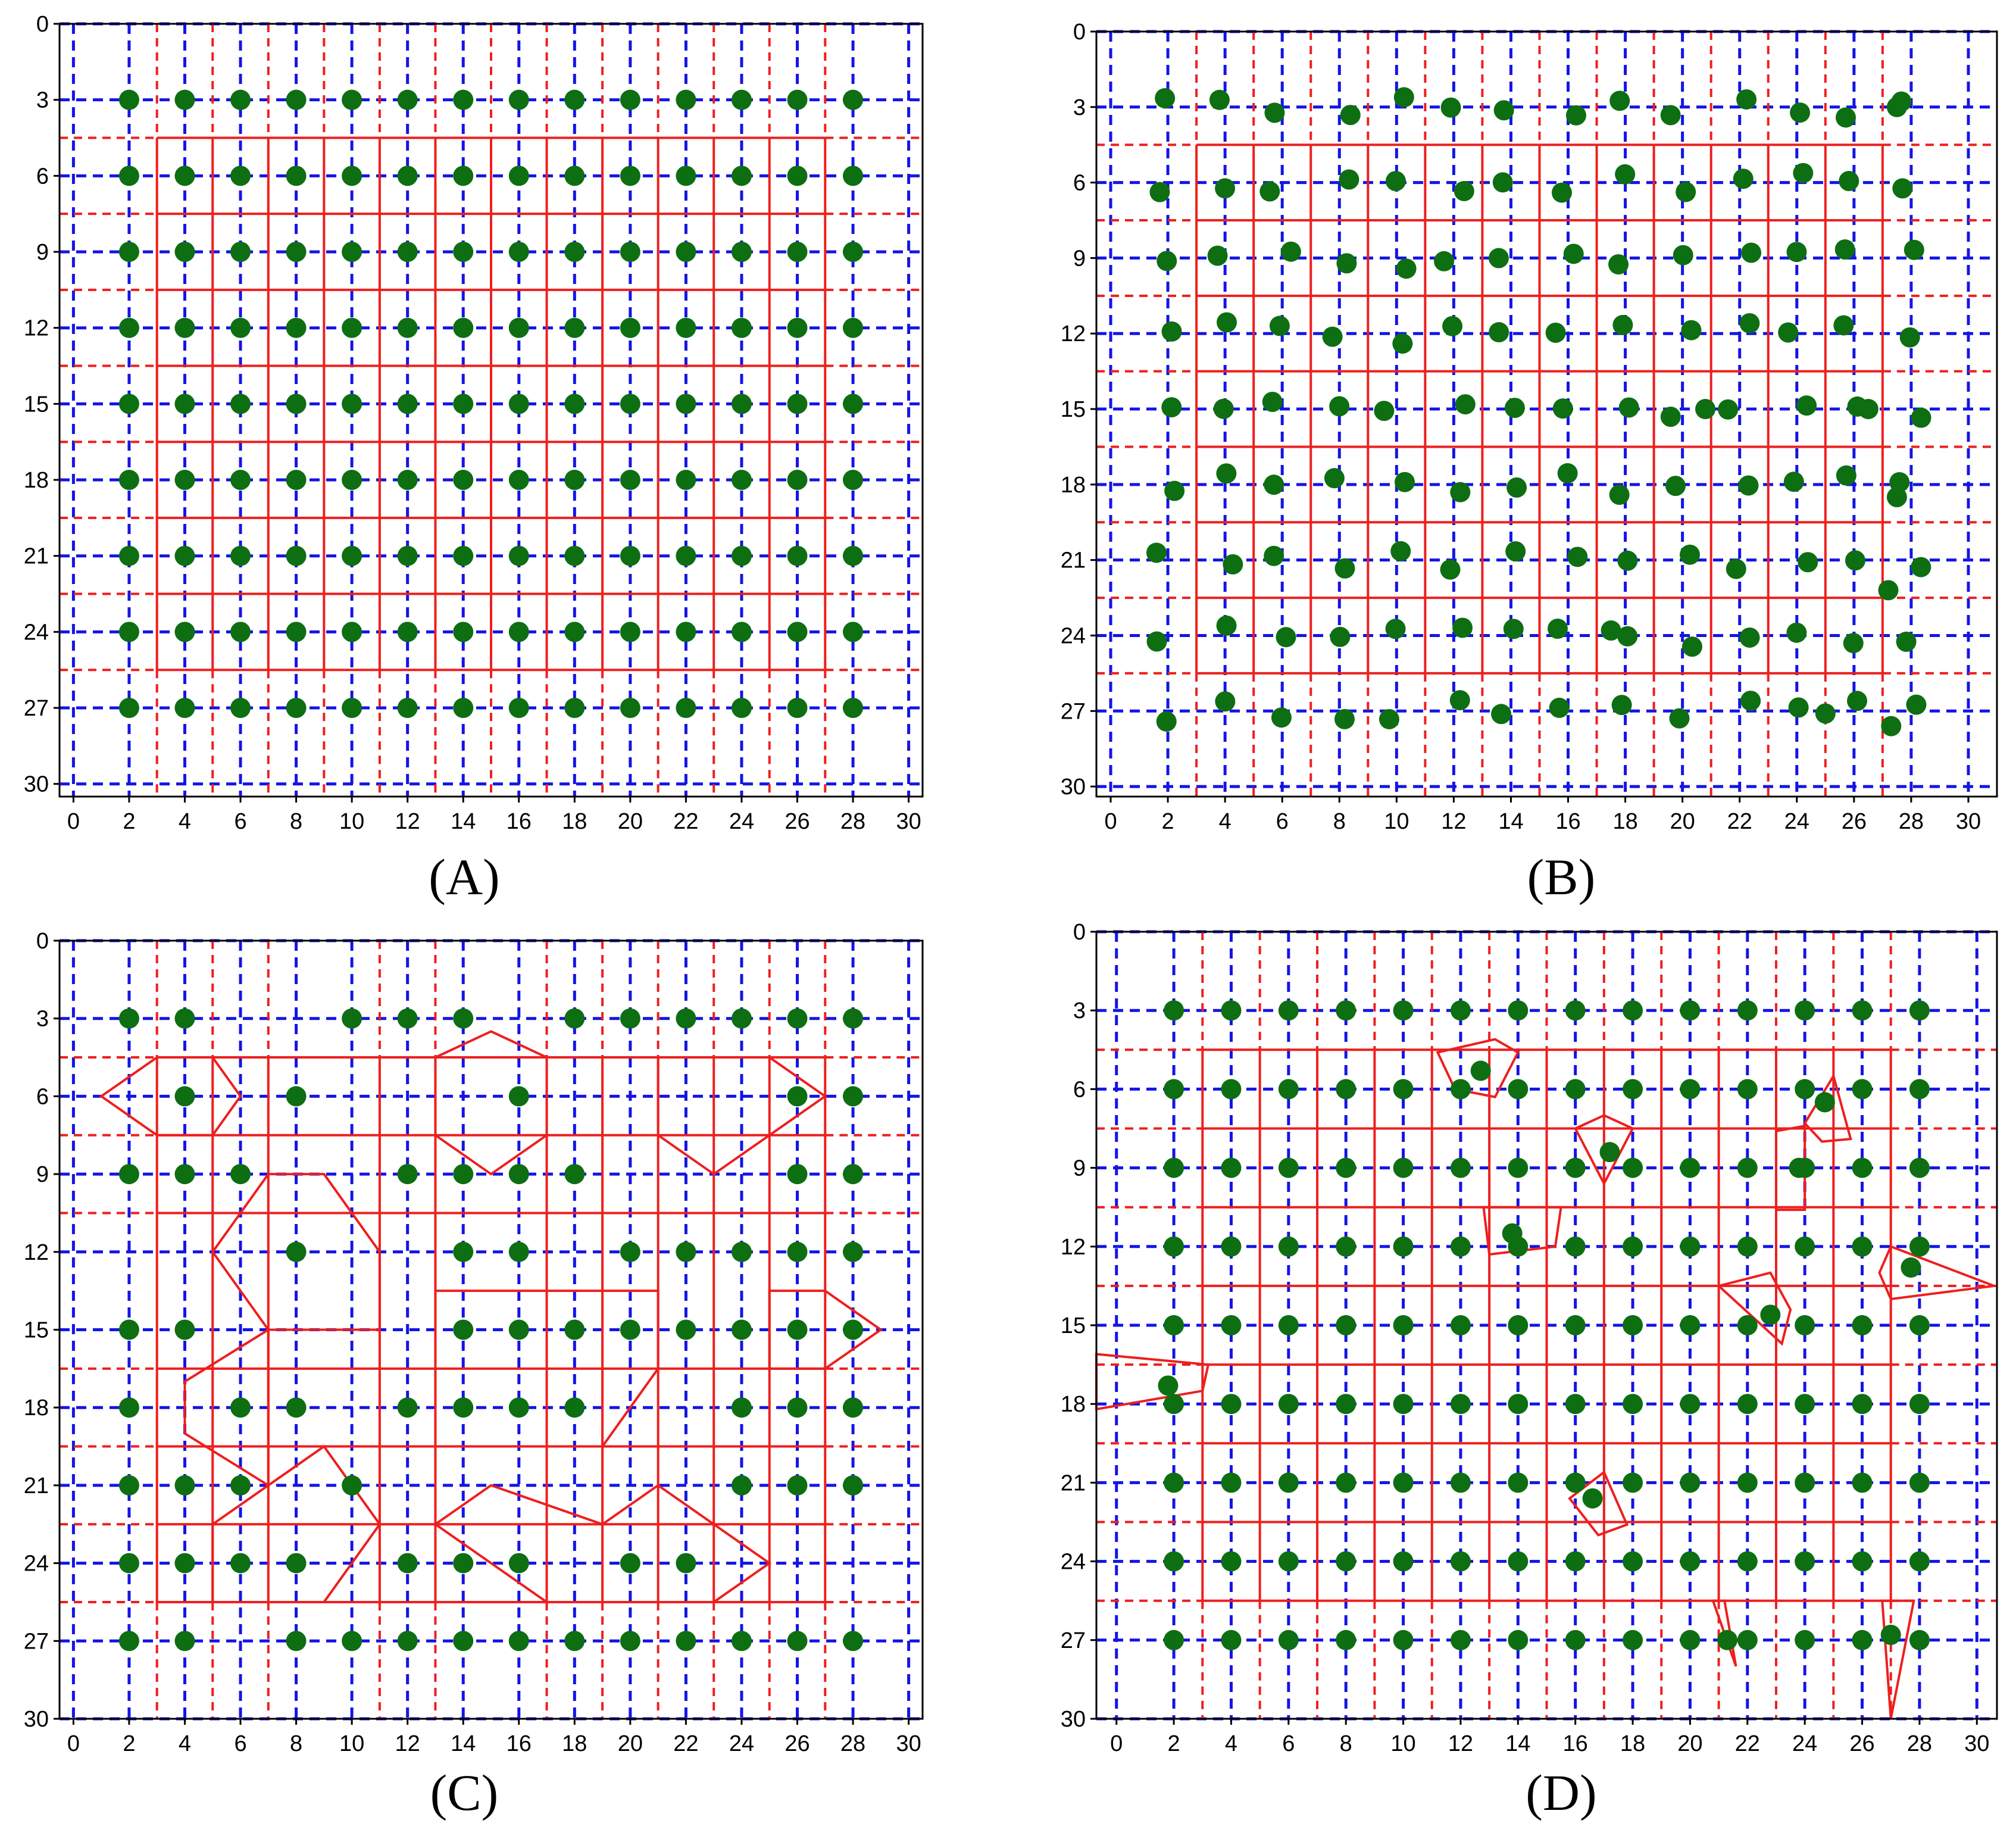 The height and width of the screenshot is (1845, 2016). What do you see at coordinates (630, 821) in the screenshot?
I see `x-tick-label: 20` at bounding box center [630, 821].